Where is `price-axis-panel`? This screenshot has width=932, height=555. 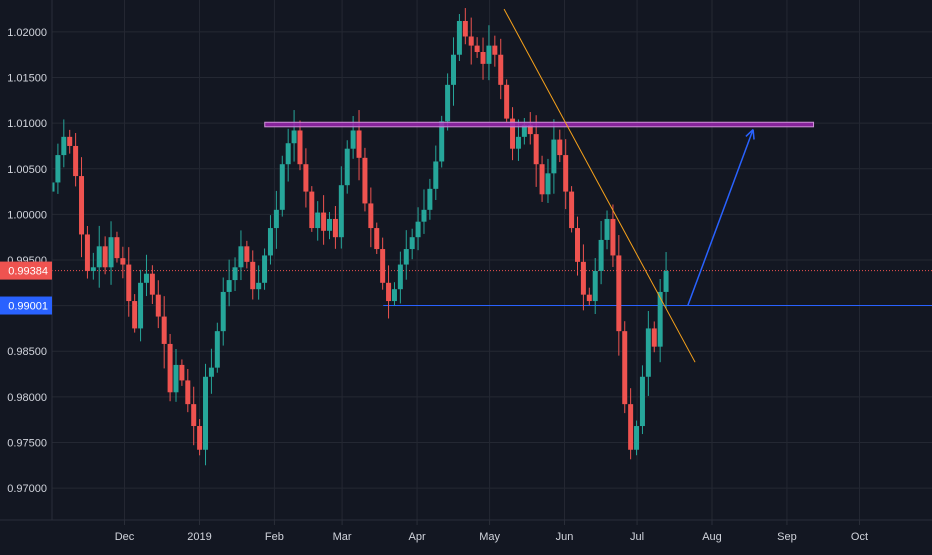
price-axis-panel is located at coordinates (26, 260).